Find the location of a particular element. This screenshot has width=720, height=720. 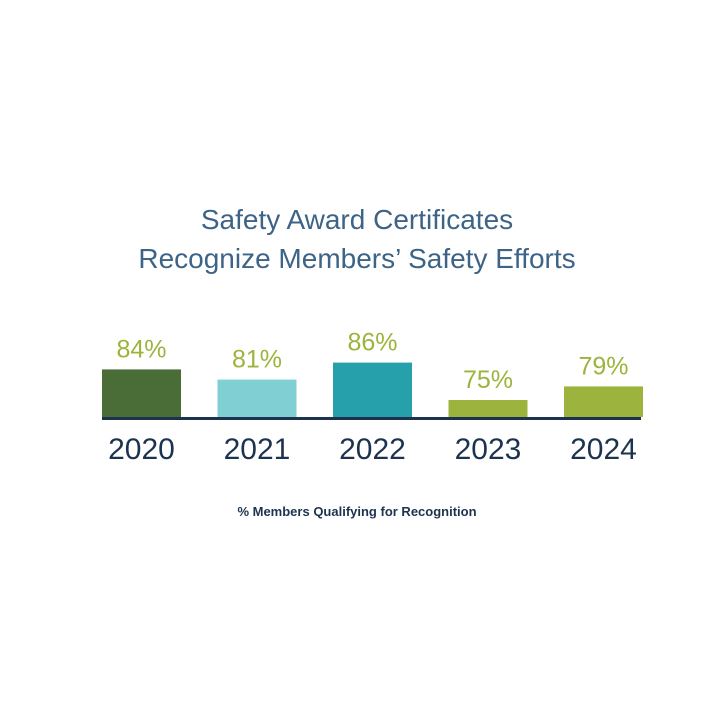

bar-2021 is located at coordinates (257, 398).